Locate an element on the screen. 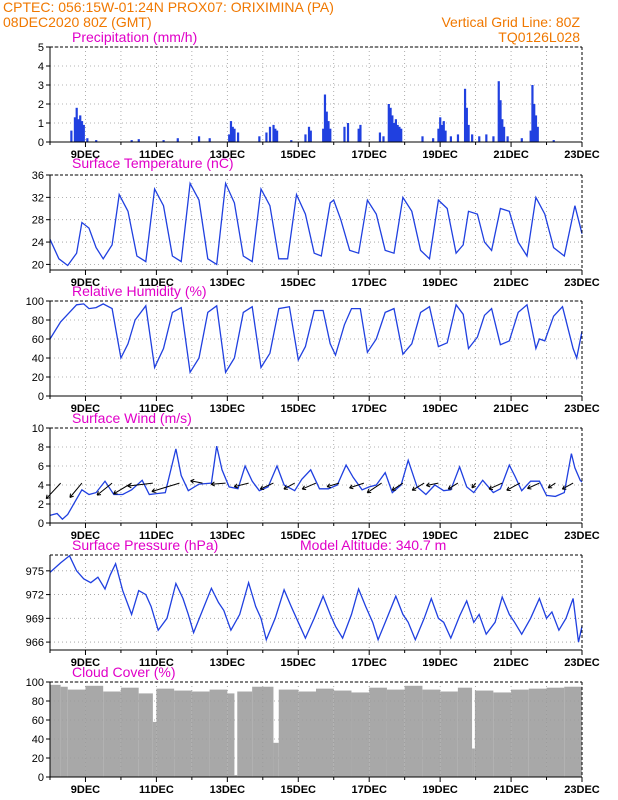 Image resolution: width=618 pixels, height=800 pixels. ytick-label: 3 is located at coordinates (41, 86).